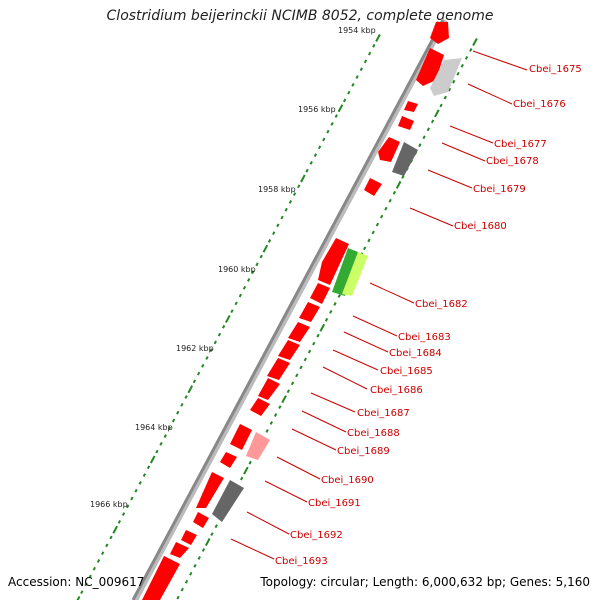 This screenshot has height=600, width=600. I want to click on gene-label: Cbei_1676, so click(539, 104).